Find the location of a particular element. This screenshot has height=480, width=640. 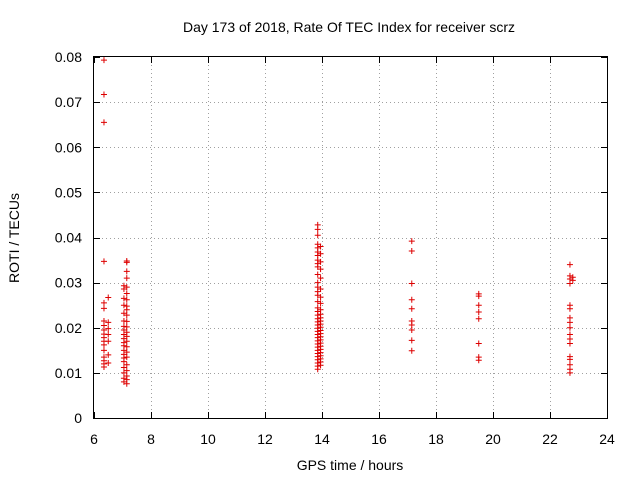

y-tick-label: 0.08 is located at coordinates (68, 57).